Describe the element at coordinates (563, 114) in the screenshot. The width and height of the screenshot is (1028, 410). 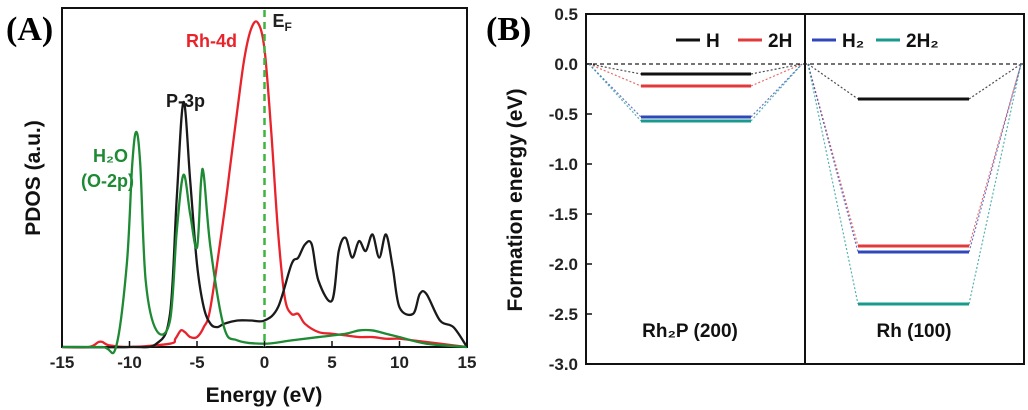
I see `formation-y-tick-label: -0.5` at that location.